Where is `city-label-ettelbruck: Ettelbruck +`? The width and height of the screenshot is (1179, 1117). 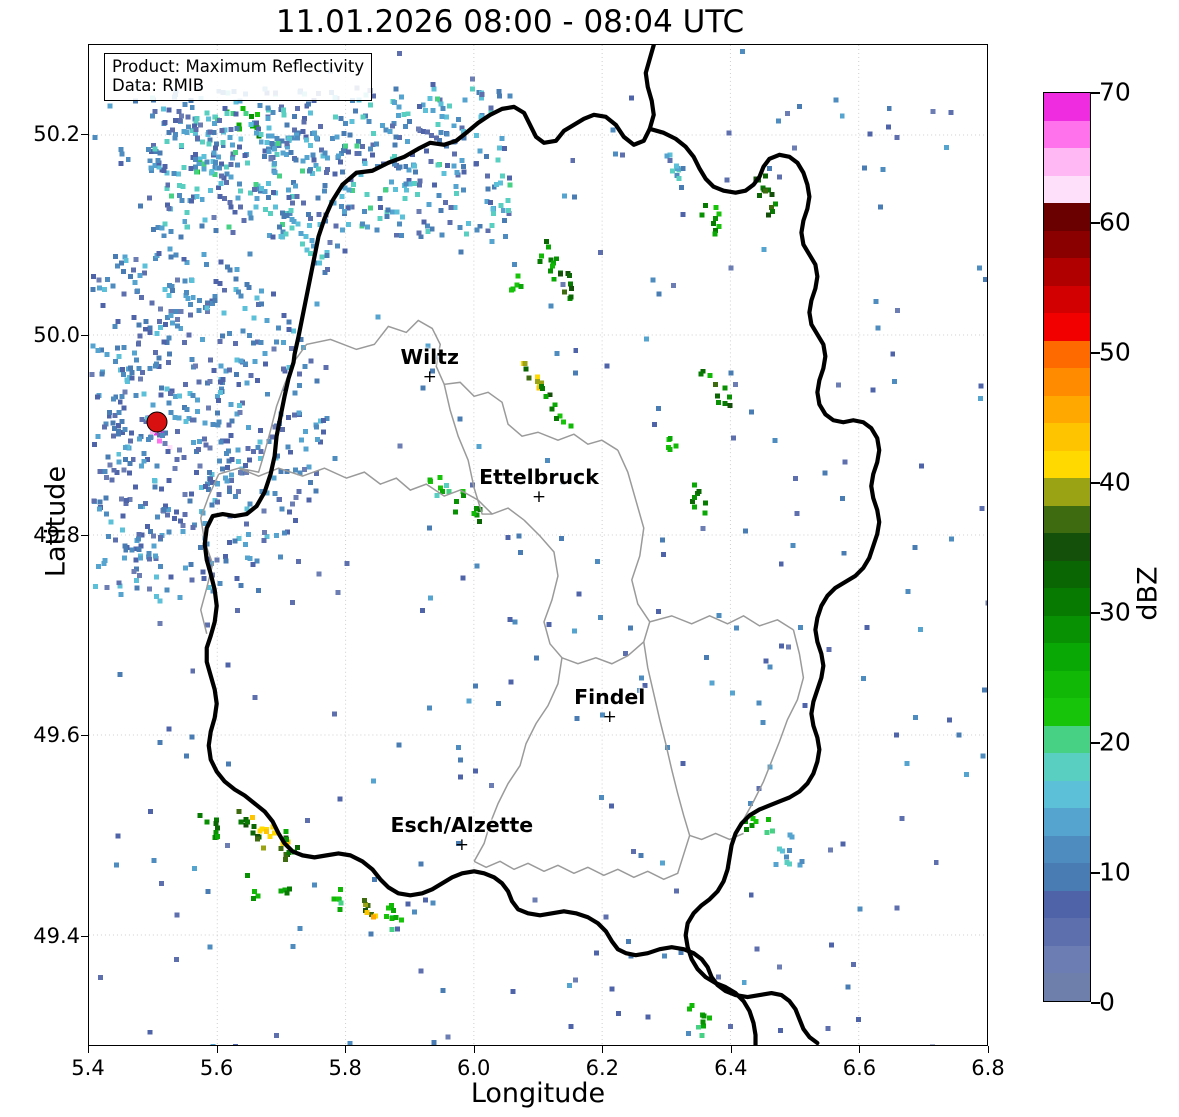 city-label-ettelbruck: Ettelbruck + is located at coordinates (539, 485).